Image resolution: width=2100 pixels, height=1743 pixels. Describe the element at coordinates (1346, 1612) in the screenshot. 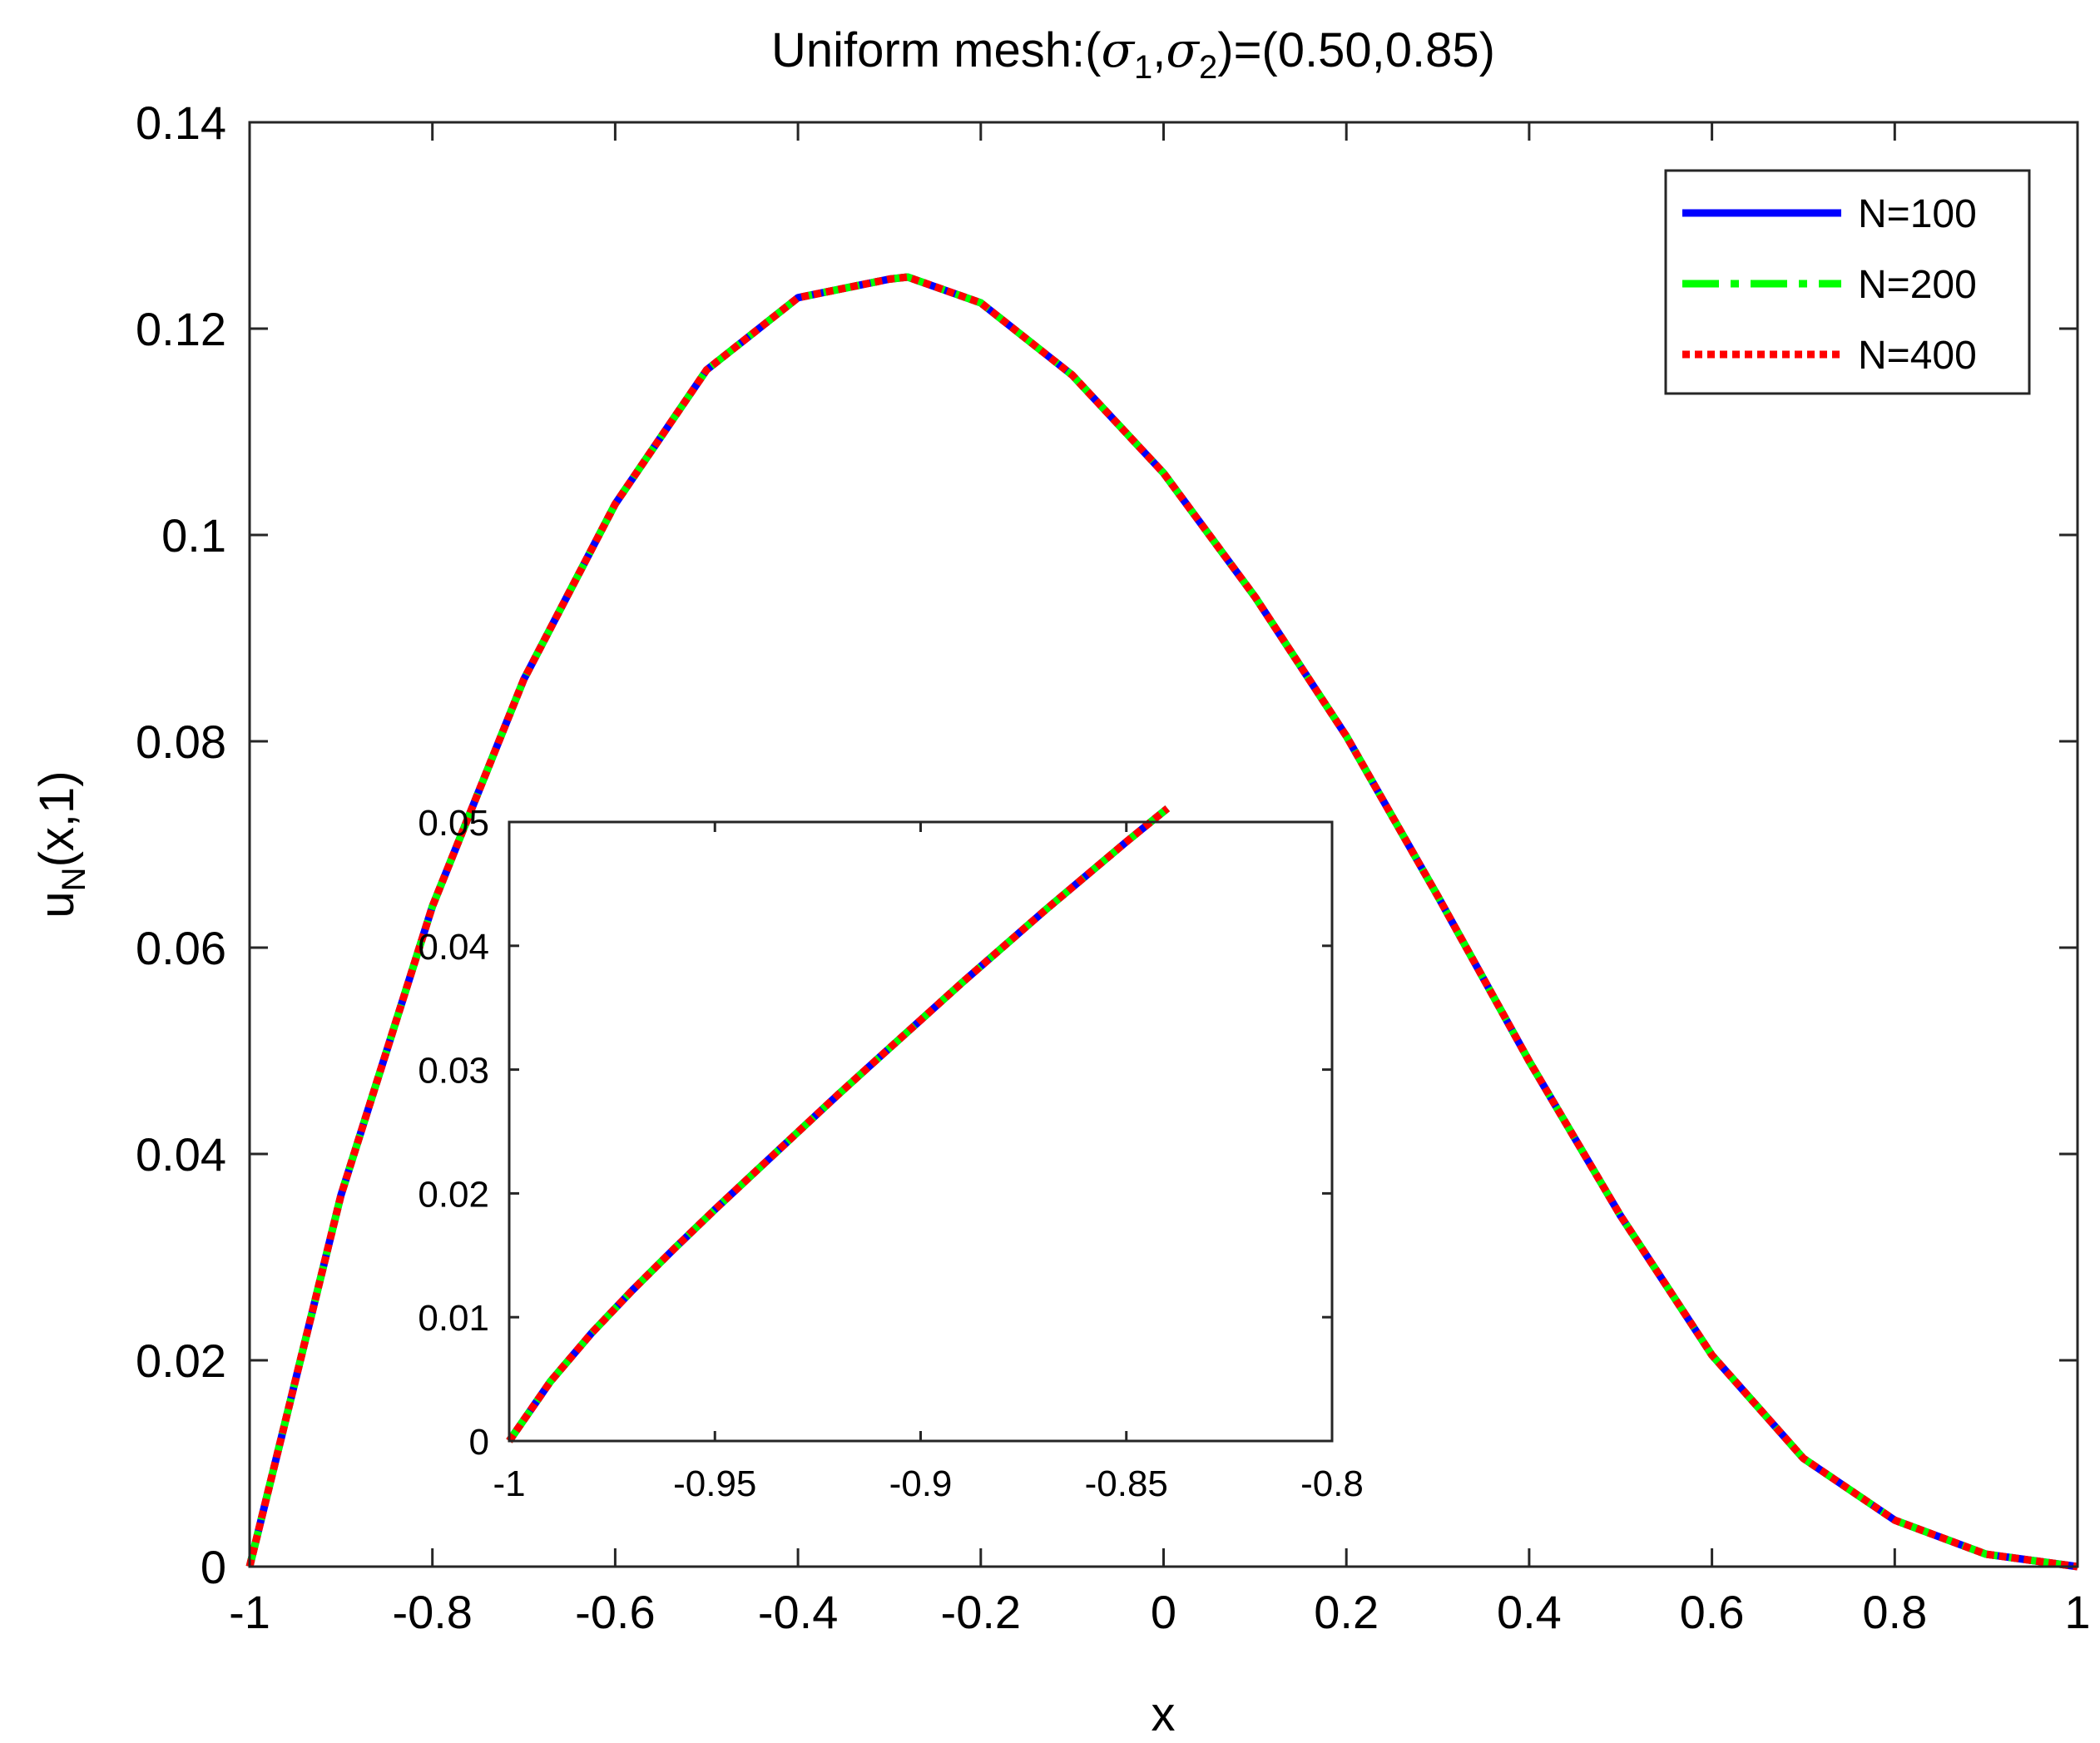

I see `main-x-tick-label: 0.2` at that location.